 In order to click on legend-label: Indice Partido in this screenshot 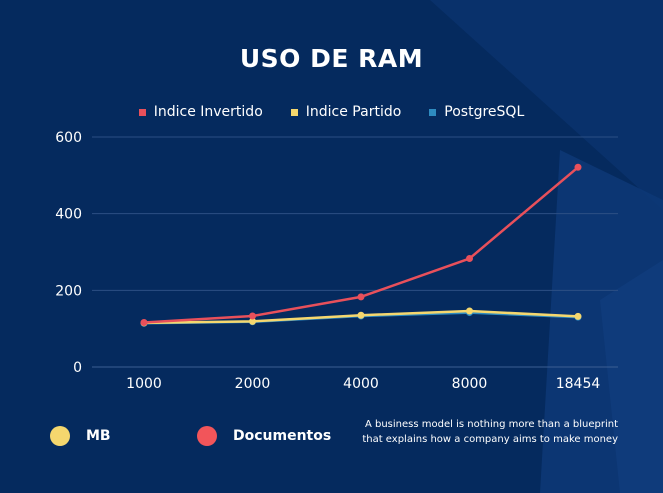, I will do `click(353, 112)`.